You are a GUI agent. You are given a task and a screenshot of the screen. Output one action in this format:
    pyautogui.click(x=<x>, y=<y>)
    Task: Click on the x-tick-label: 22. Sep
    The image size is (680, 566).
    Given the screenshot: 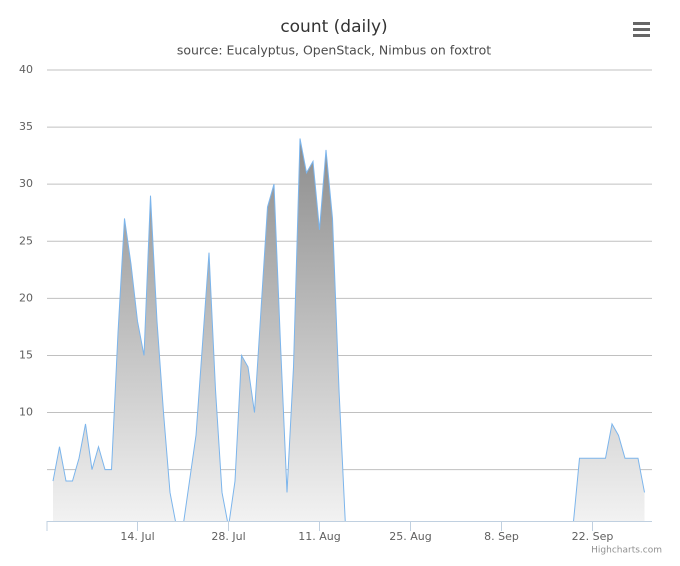 What is the action you would take?
    pyautogui.click(x=593, y=536)
    